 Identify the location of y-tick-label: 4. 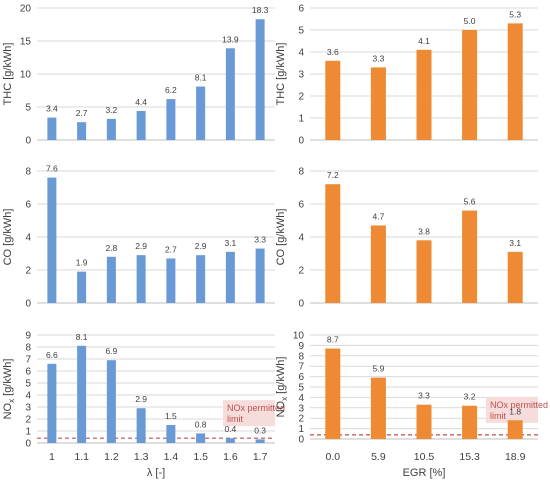
(301, 238).